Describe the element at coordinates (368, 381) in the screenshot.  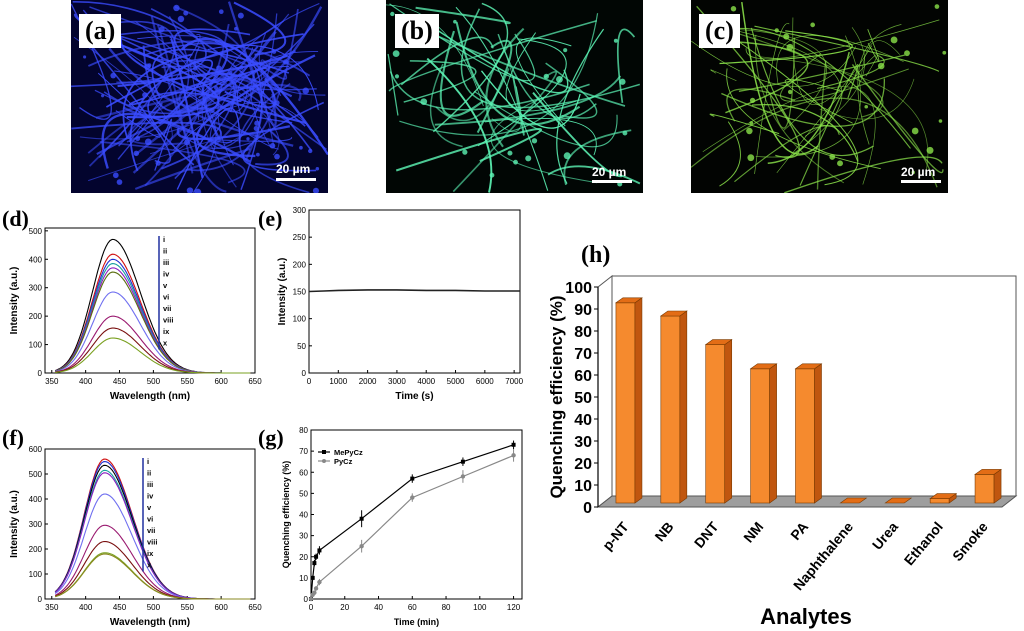
I see `x-tick-label: 2000` at that location.